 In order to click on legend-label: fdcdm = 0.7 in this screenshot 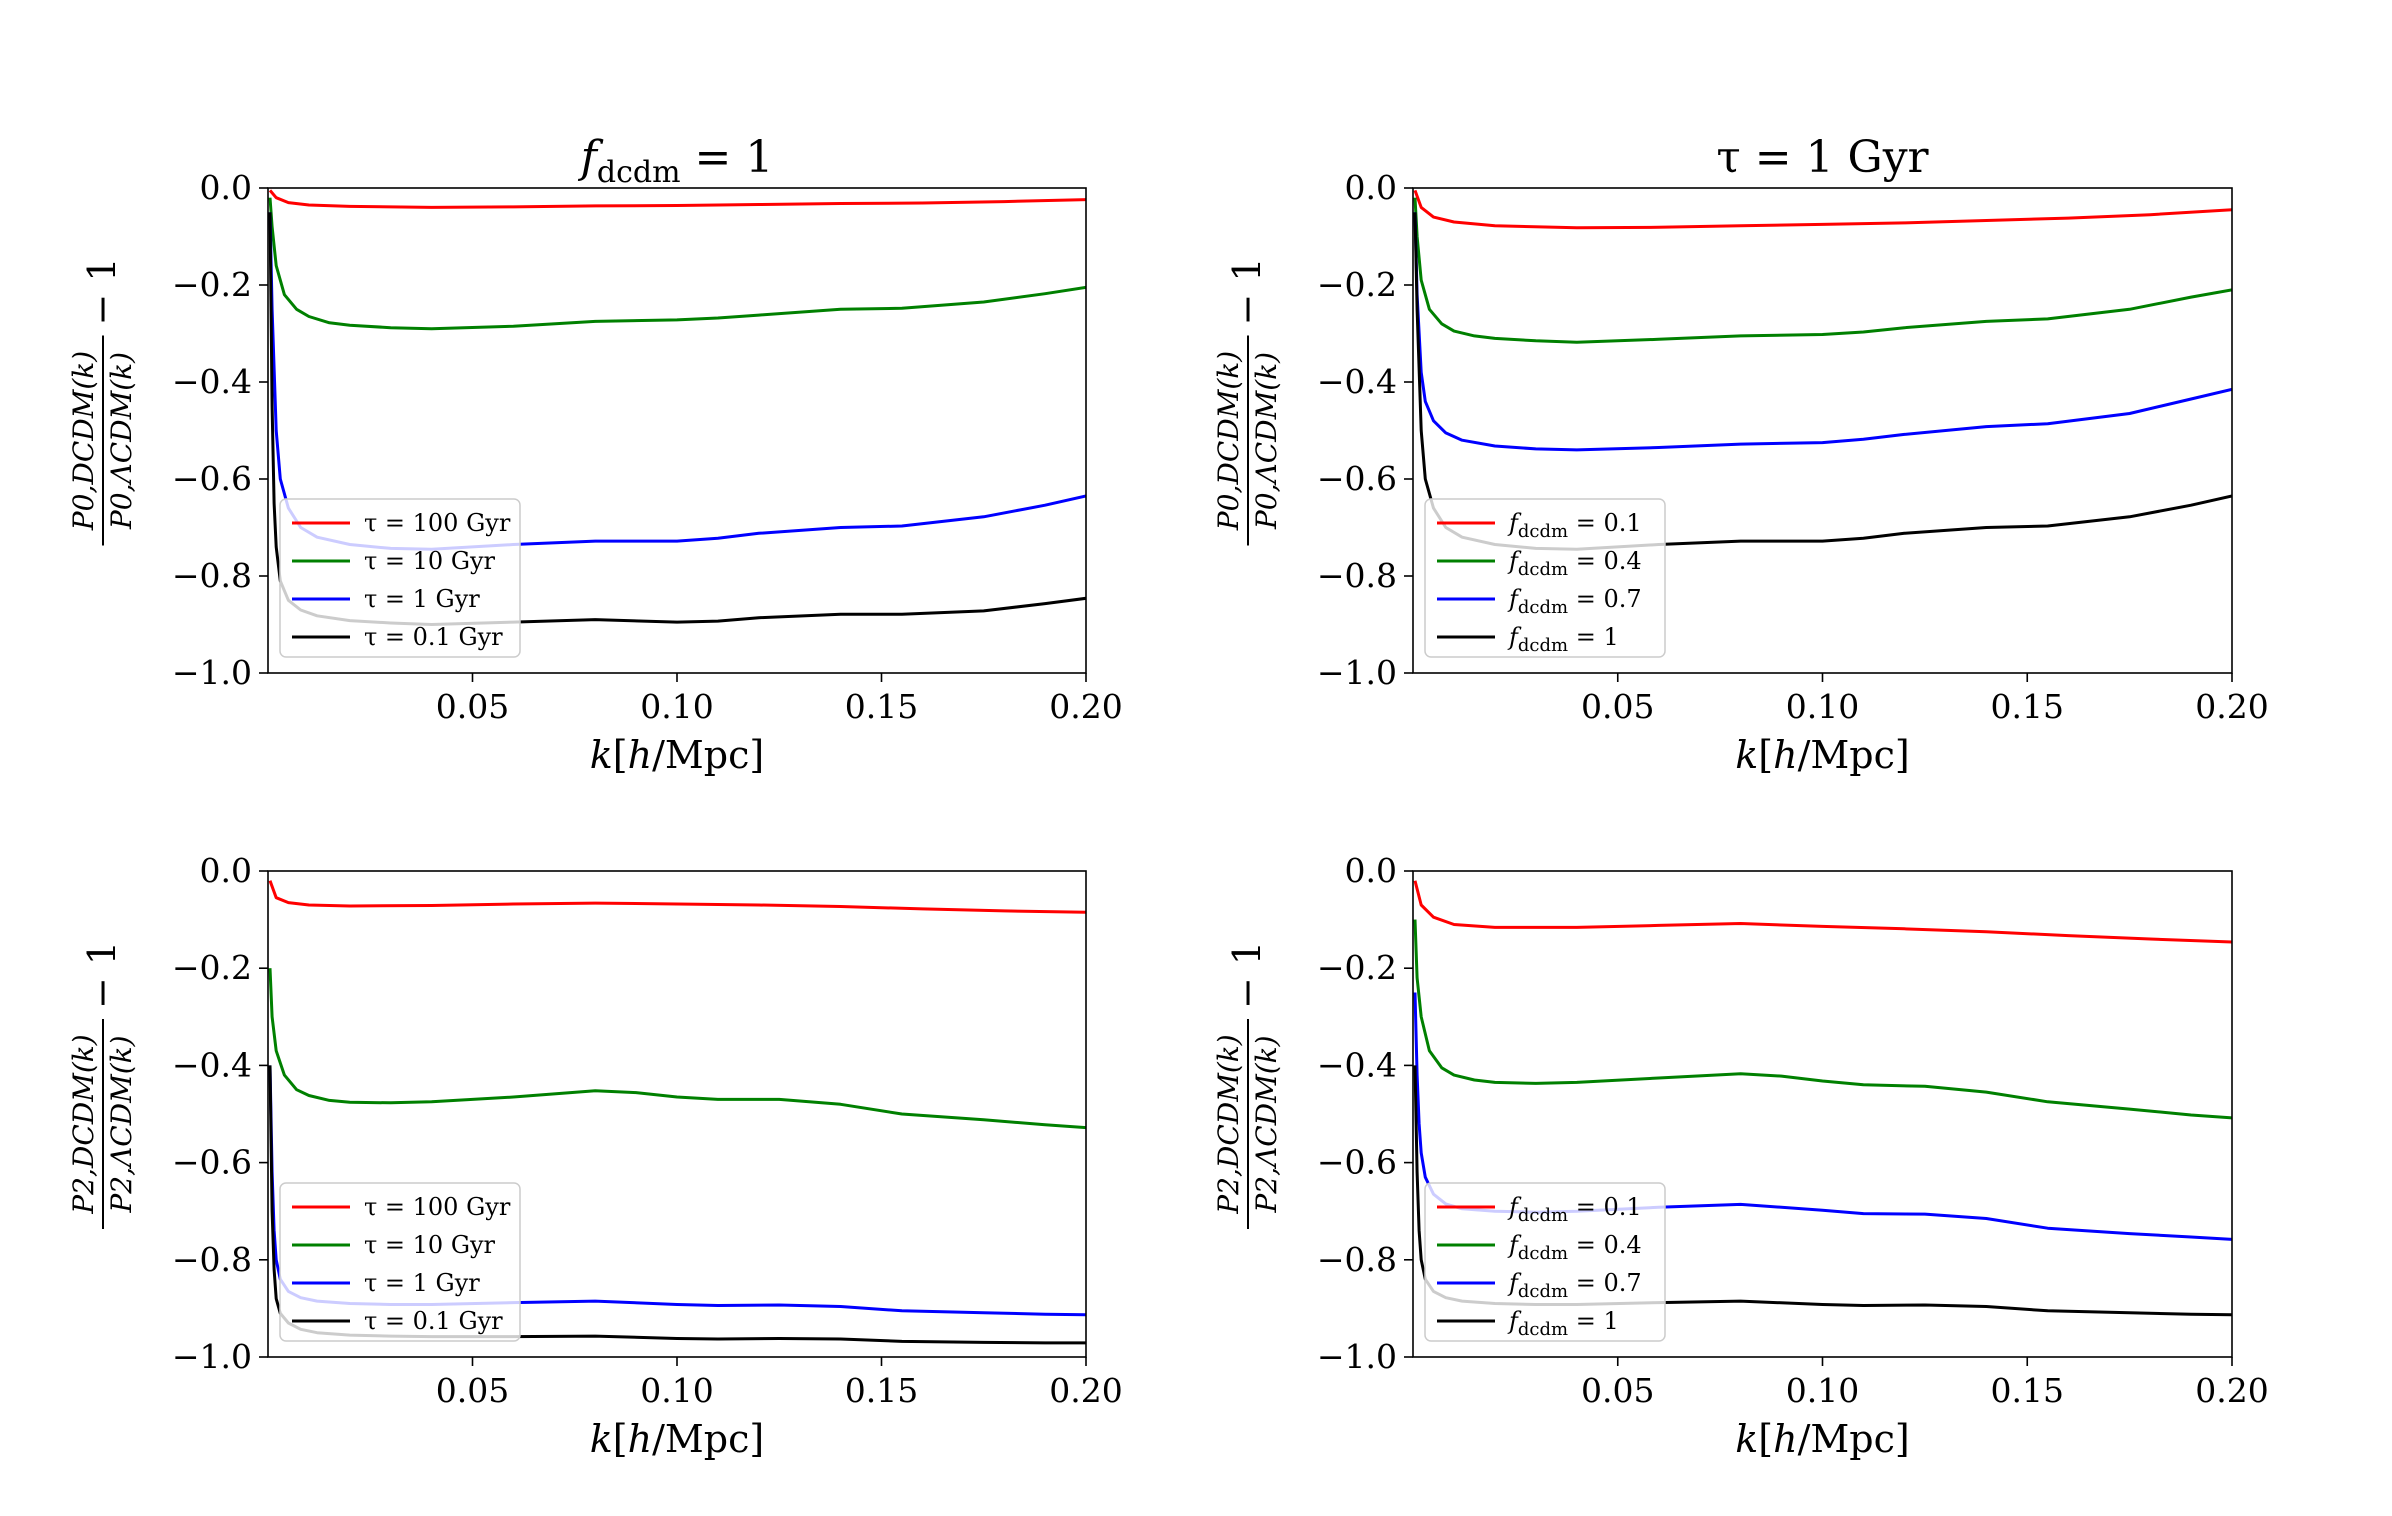, I will do `click(1574, 1285)`.